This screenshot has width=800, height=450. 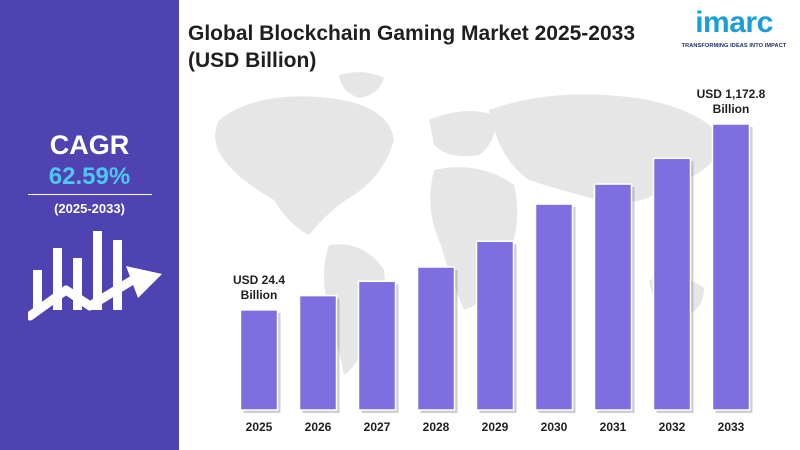 I want to click on bar-2026, so click(x=318, y=352).